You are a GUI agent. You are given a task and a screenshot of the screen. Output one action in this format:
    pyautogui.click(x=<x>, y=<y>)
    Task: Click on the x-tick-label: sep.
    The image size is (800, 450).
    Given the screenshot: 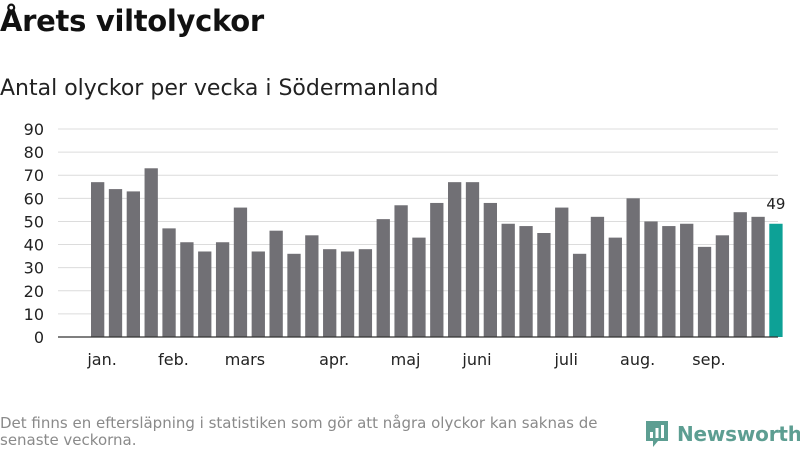 What is the action you would take?
    pyautogui.click(x=708, y=359)
    